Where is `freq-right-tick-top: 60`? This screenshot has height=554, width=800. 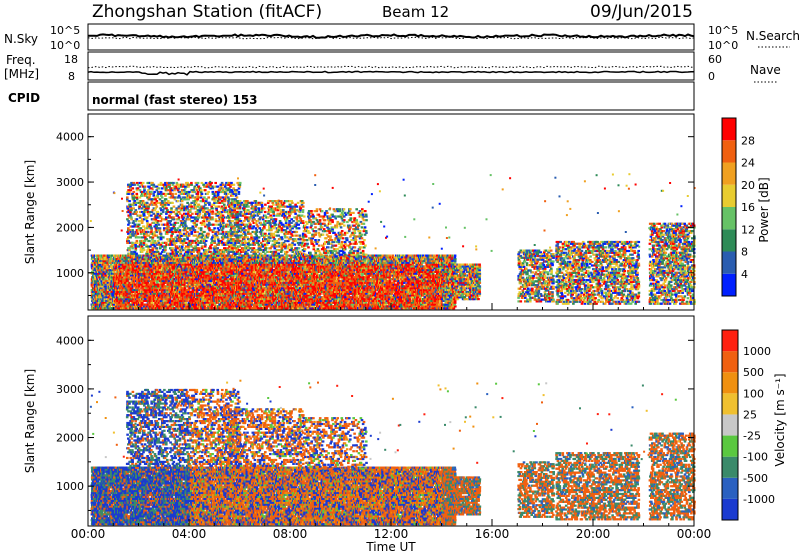
freq-right-tick-top: 60 is located at coordinates (715, 59).